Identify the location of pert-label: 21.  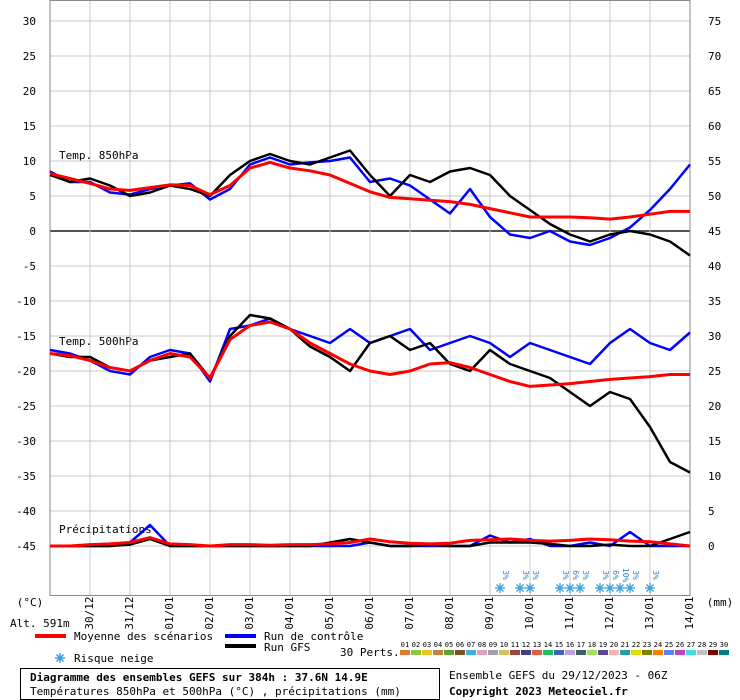
(625, 645).